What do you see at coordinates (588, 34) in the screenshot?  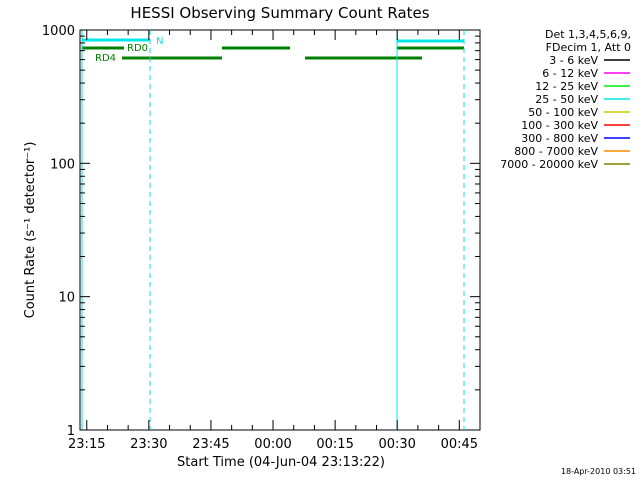 I see `legend-header-line-1: Det 1,3,4,5,6,9,` at bounding box center [588, 34].